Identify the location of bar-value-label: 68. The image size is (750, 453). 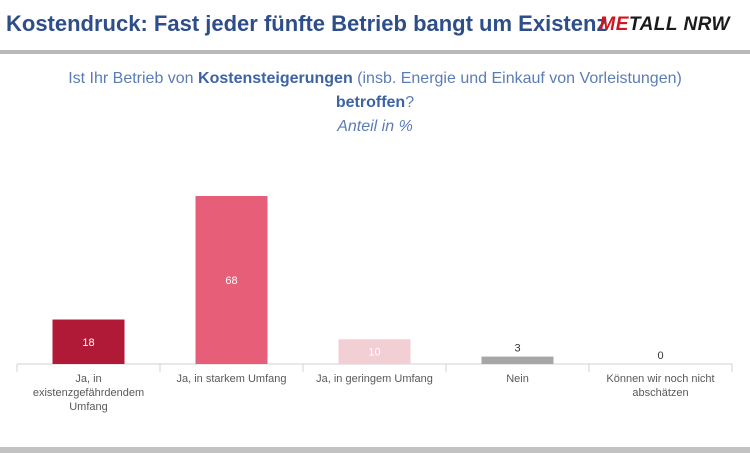
(231, 281).